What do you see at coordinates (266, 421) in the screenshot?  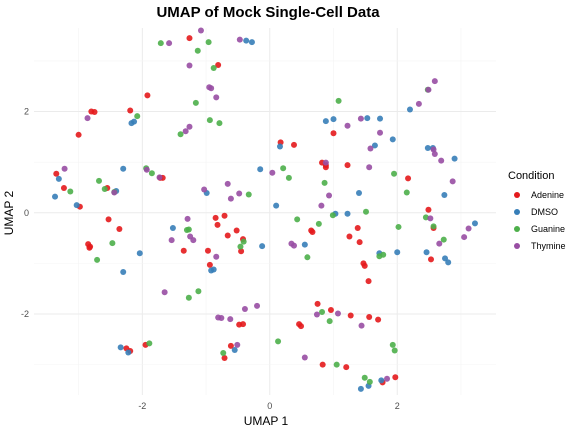 I see `x-axis-title: UMAP 1` at bounding box center [266, 421].